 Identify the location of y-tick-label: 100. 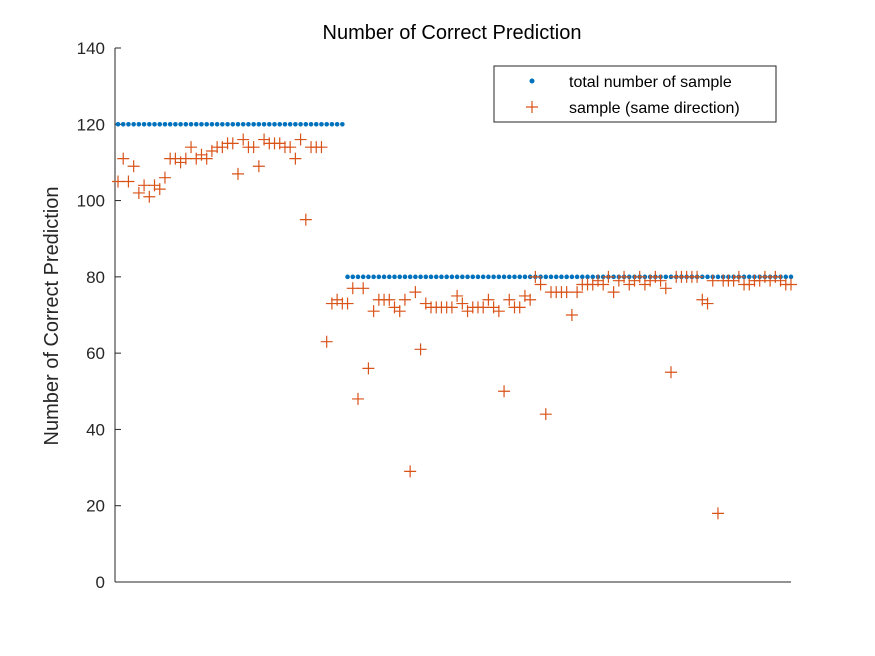
(91, 201).